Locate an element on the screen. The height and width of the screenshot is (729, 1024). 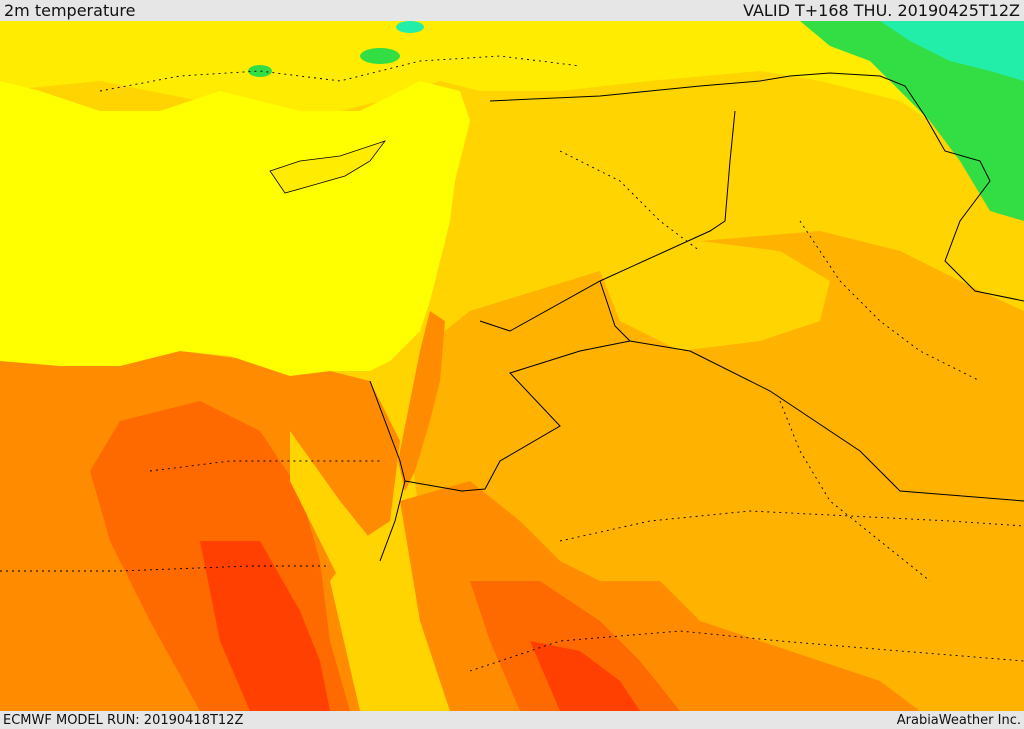
cold-spot-north is located at coordinates (380, 56).